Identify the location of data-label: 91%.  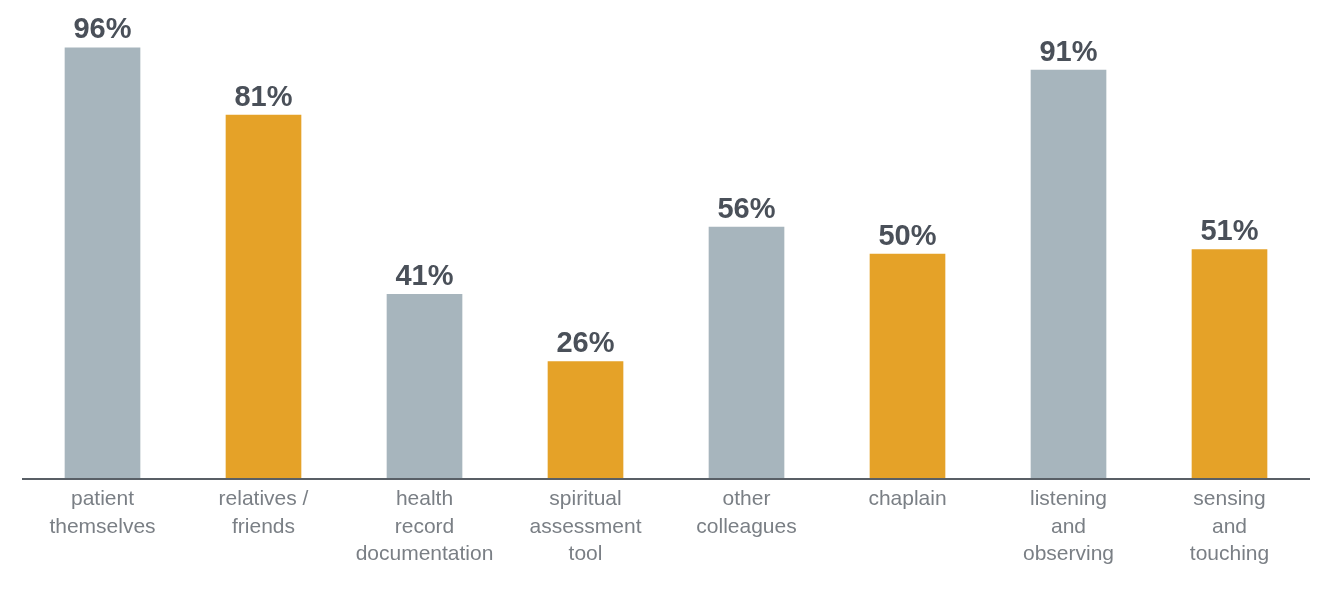
(1068, 50).